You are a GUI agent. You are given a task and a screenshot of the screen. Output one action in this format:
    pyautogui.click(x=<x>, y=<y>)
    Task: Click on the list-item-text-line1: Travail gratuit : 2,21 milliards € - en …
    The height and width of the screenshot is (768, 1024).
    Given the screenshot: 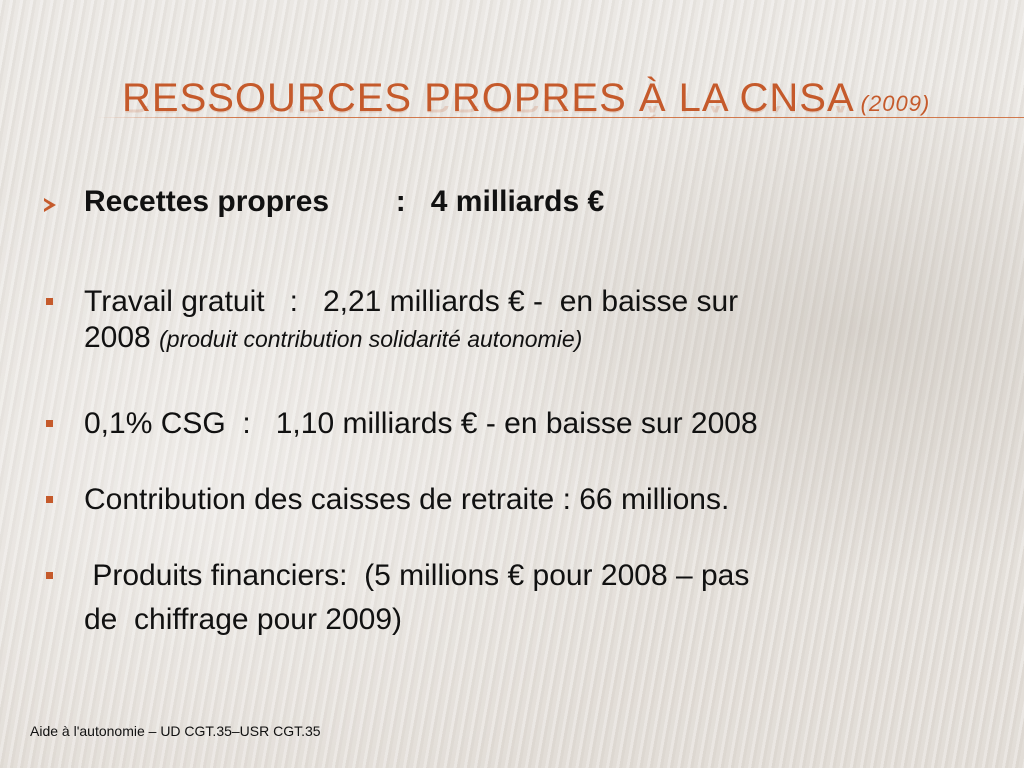 What is the action you would take?
    pyautogui.click(x=411, y=301)
    